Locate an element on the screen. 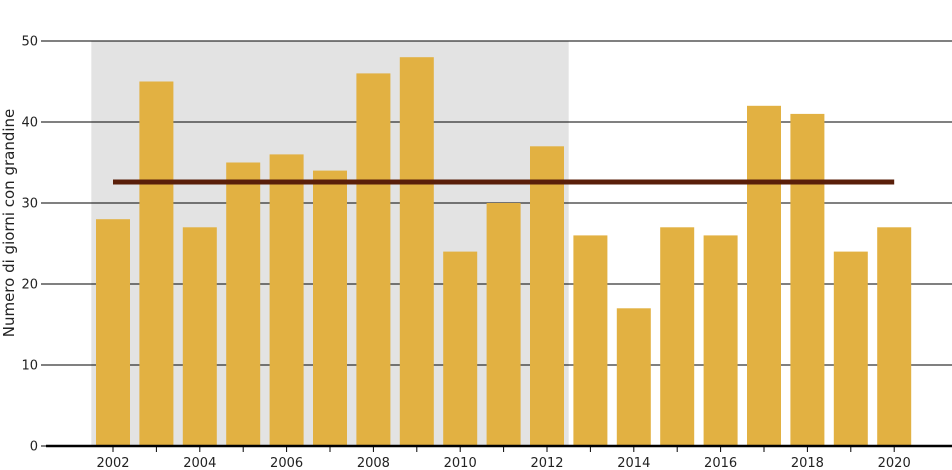 The width and height of the screenshot is (952, 470). x-tick-label-2014: 2014 is located at coordinates (633, 463).